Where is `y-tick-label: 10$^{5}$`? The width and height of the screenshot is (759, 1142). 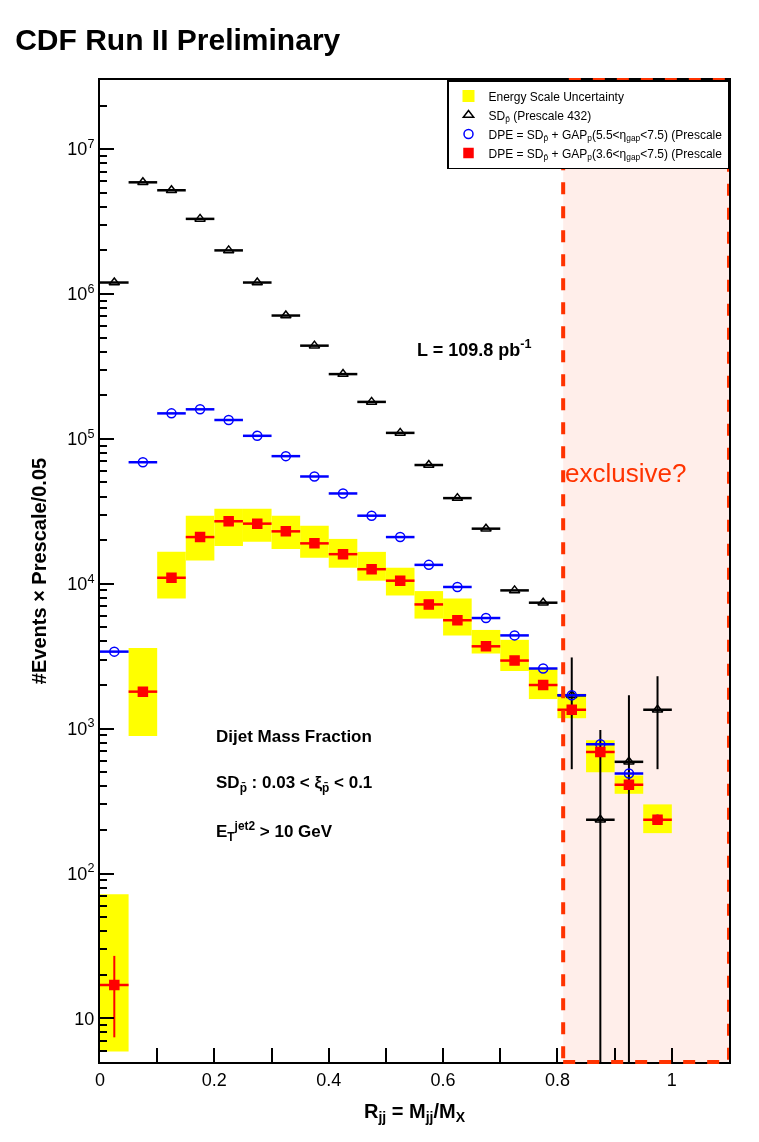 y-tick-label: 10$^{5}$ is located at coordinates (81, 438).